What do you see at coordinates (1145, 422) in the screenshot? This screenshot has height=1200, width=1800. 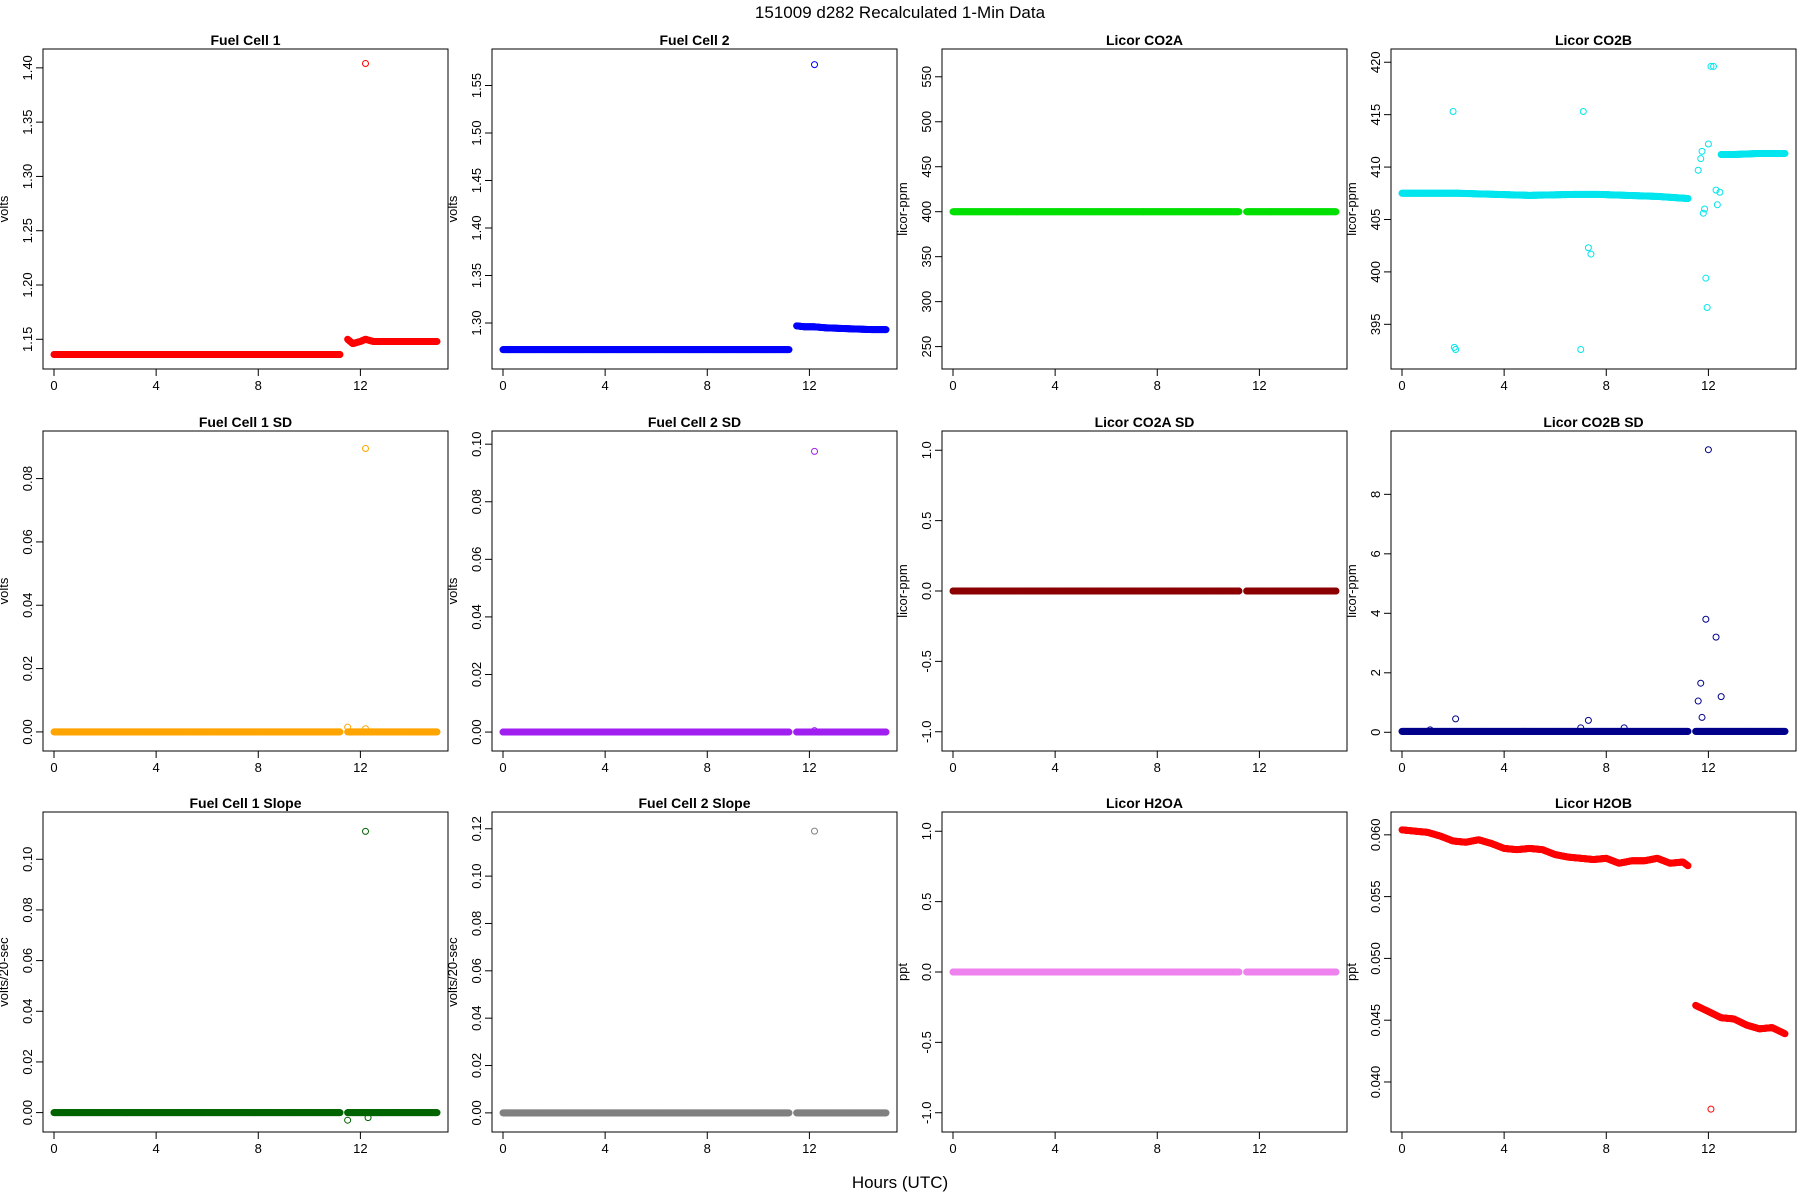 I see `panel-title: Licor CO2A SD` at bounding box center [1145, 422].